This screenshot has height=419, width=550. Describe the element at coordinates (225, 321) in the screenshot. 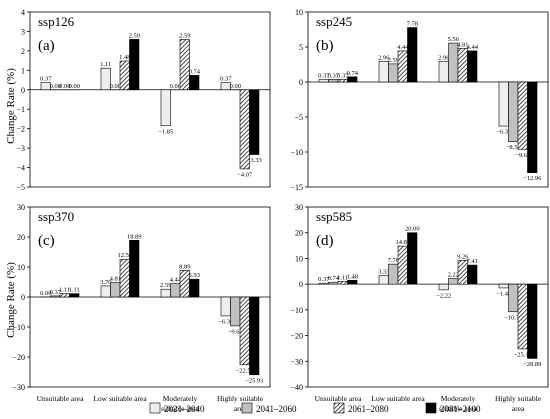

I see `data-label: −6.30` at that location.